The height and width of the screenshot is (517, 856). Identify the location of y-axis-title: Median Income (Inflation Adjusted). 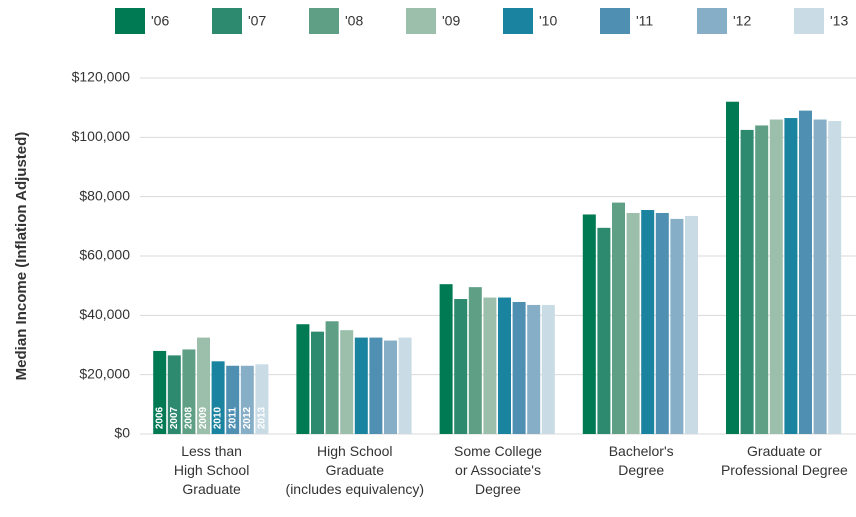
(21, 256).